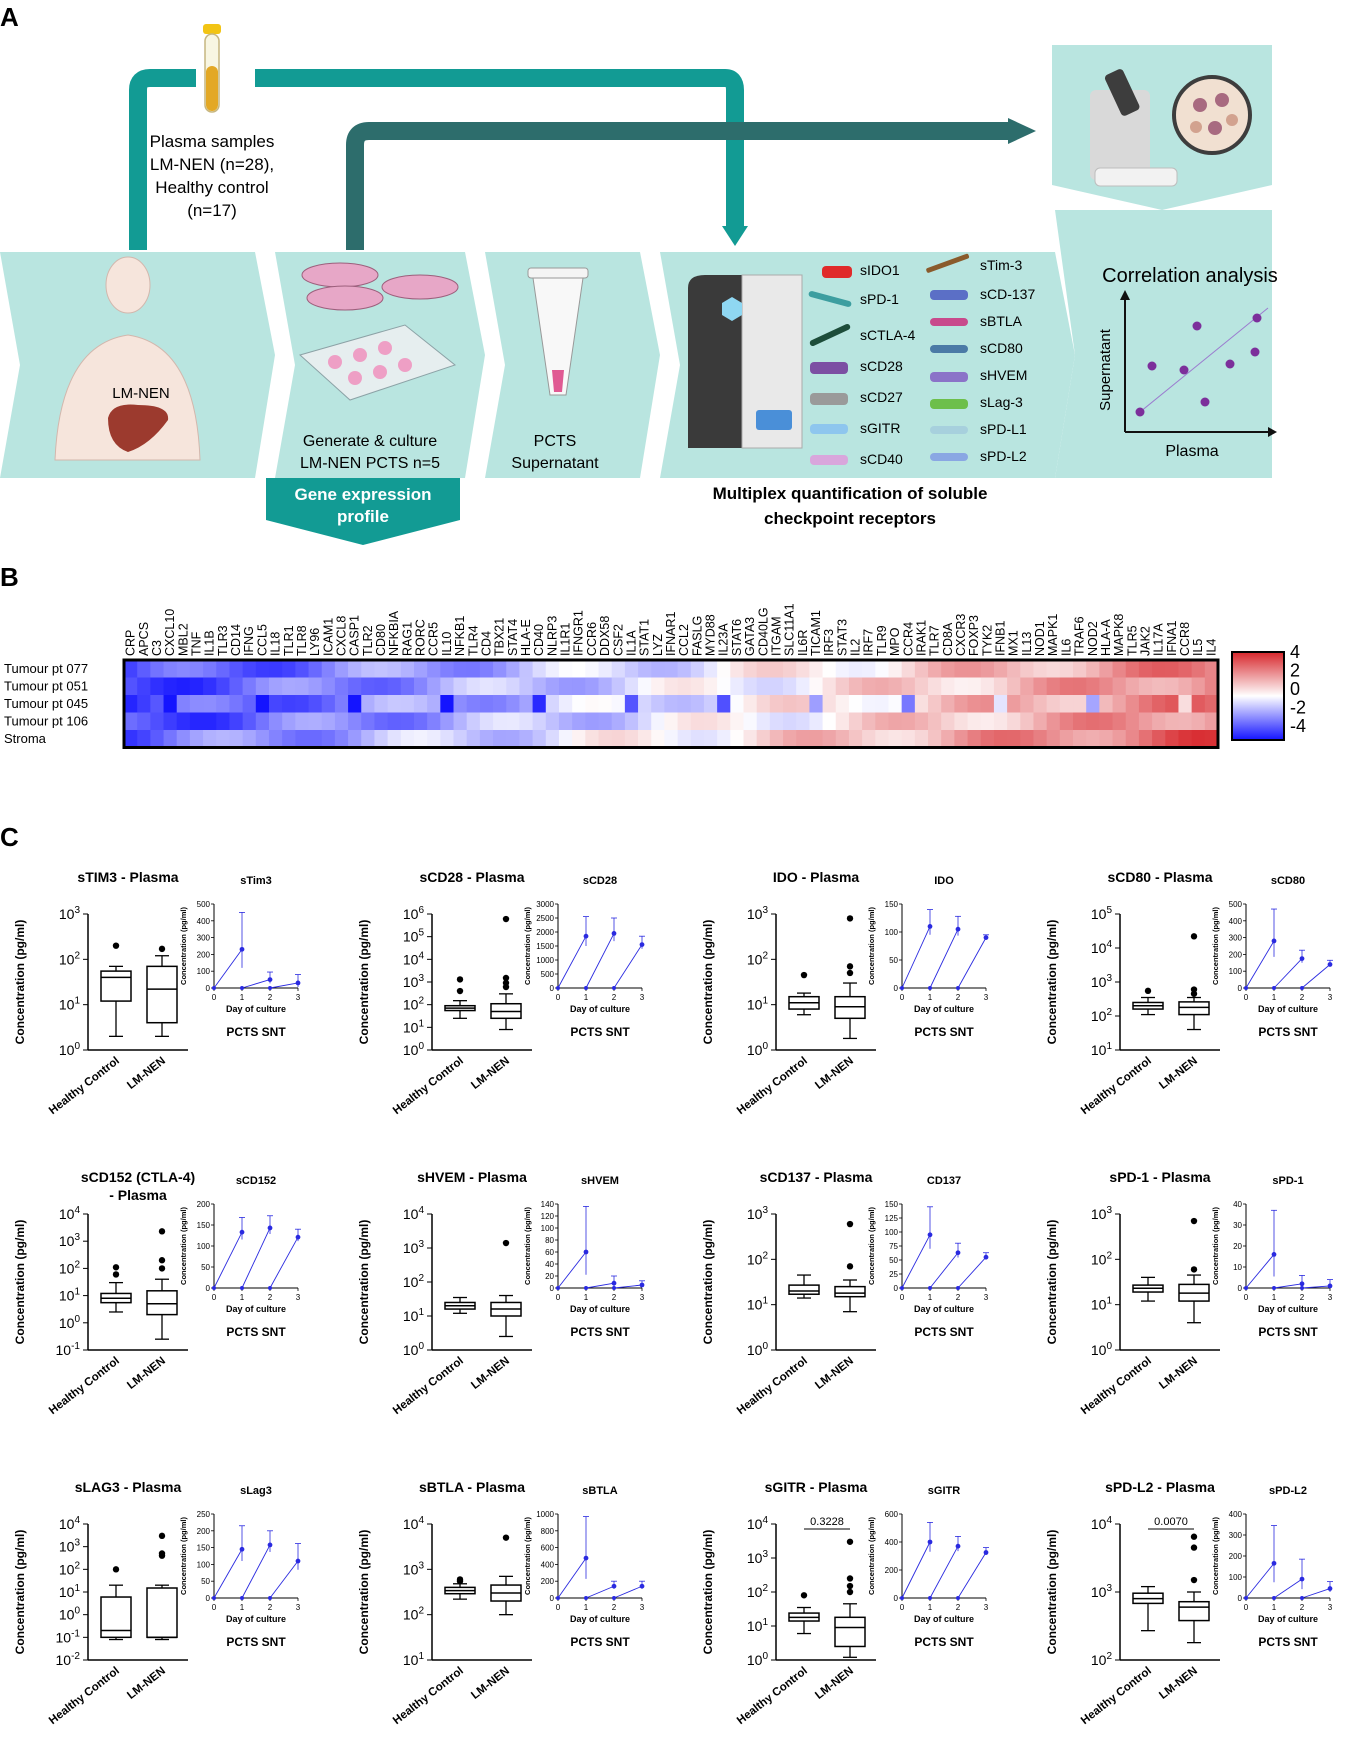 Image resolution: width=1355 pixels, height=1763 pixels. Describe the element at coordinates (579, 633) in the screenshot. I see `gene-label: IFNGR1` at that location.